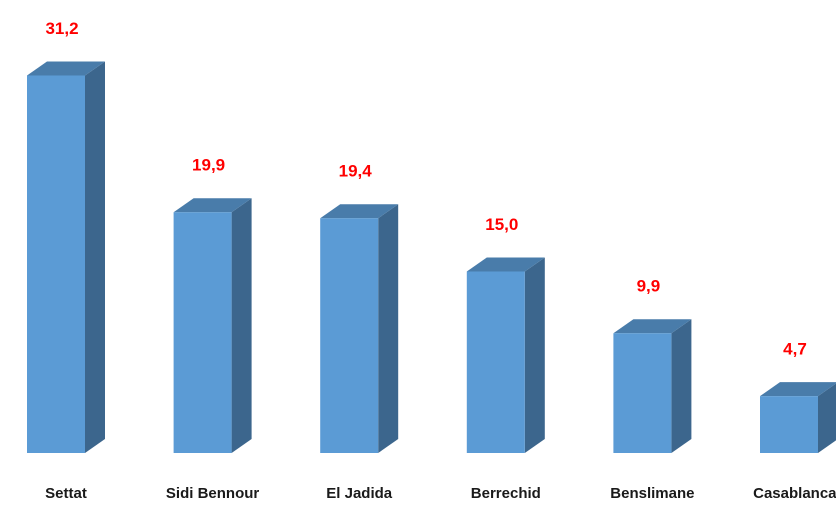 This screenshot has width=836, height=505. Describe the element at coordinates (506, 493) in the screenshot. I see `x-tick-label: Berrechid` at that location.